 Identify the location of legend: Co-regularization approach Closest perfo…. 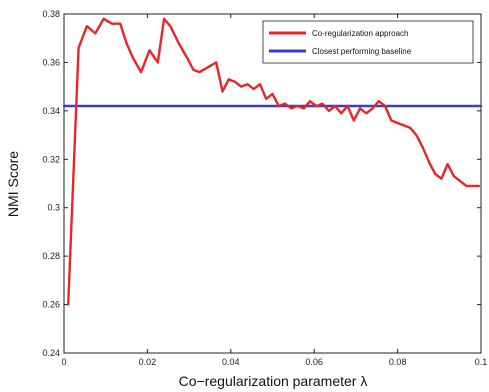
(368, 42).